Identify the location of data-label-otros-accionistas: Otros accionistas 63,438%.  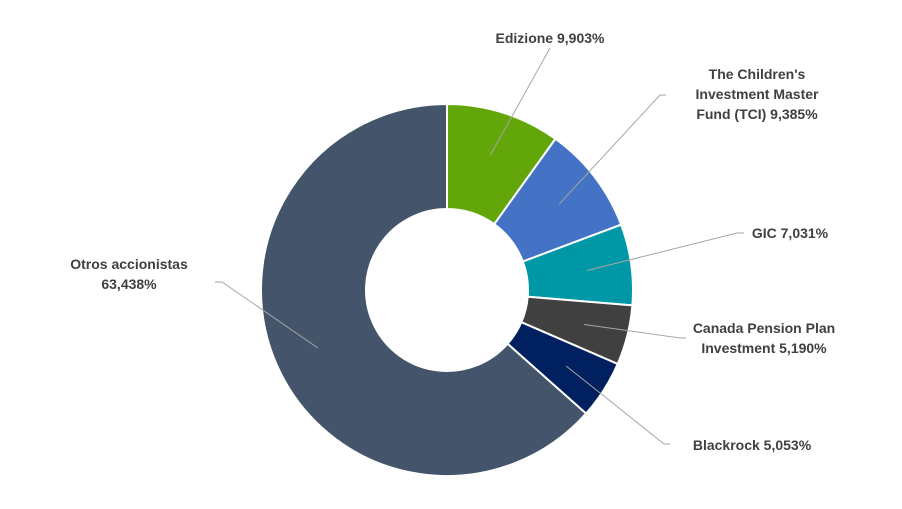
(129, 274).